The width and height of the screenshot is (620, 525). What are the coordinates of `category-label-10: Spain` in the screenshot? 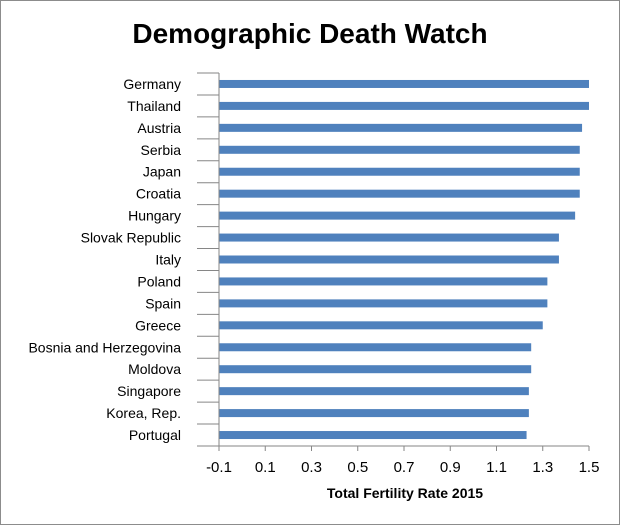 It's located at (163, 303).